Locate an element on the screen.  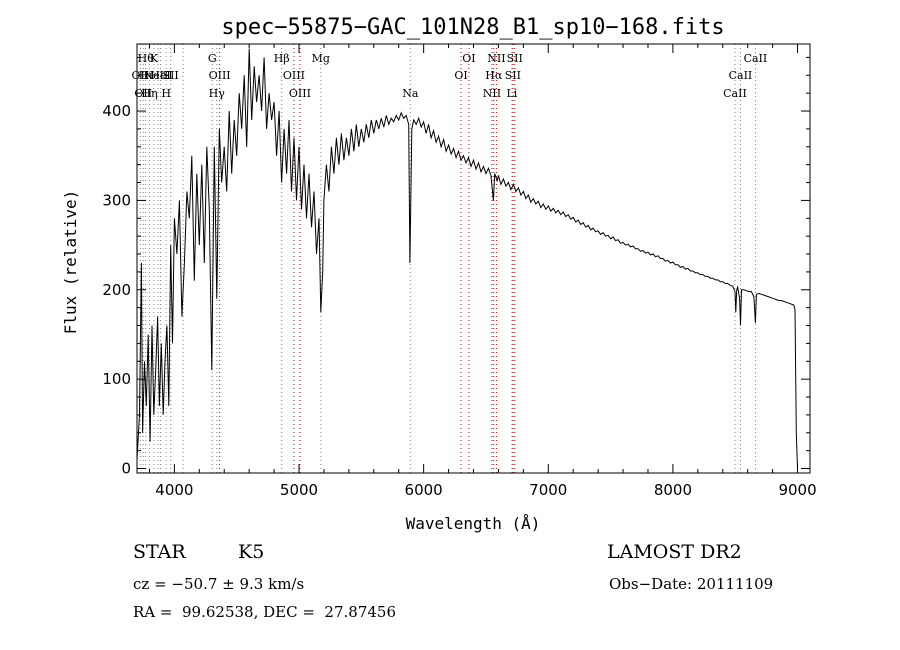
object-class: STAR is located at coordinates (159, 552).